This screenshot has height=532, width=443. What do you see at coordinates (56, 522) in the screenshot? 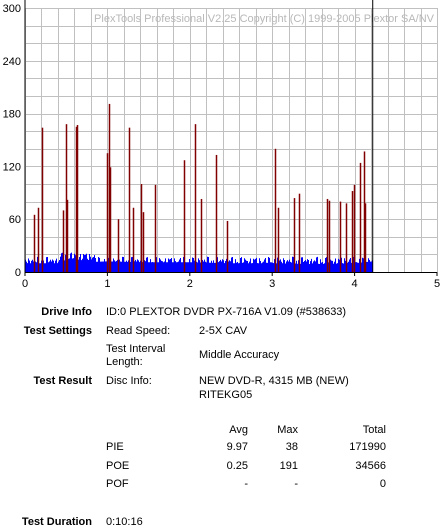
I see `test-duration-label: Test Duration` at bounding box center [56, 522].